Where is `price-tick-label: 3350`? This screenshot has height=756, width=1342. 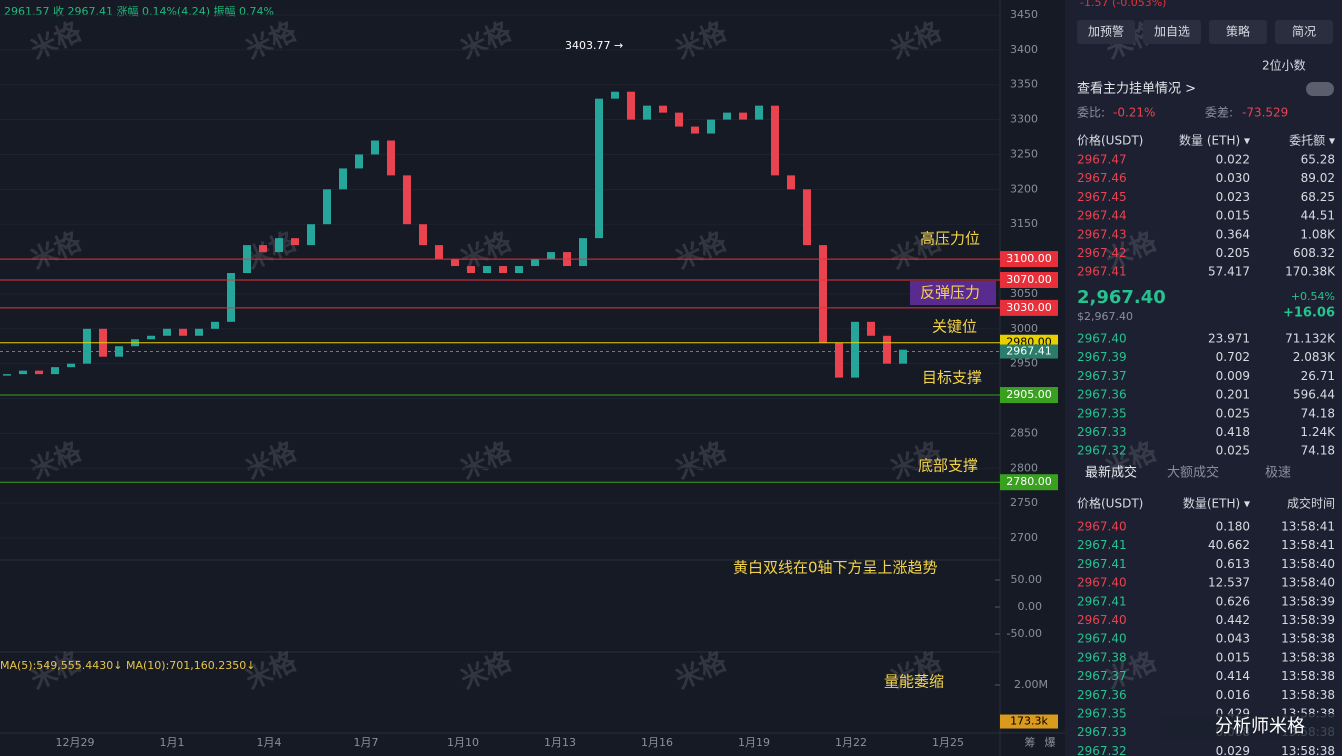 price-tick-label: 3350 is located at coordinates (1024, 84).